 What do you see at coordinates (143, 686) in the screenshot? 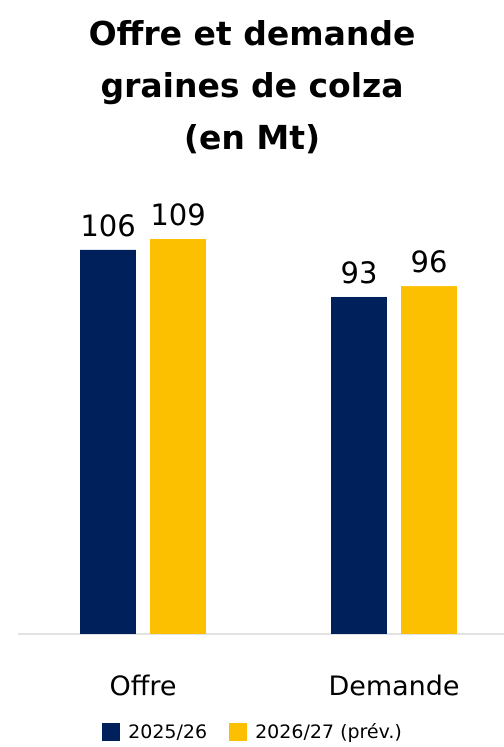
I see `category-label-offre: Offre` at bounding box center [143, 686].